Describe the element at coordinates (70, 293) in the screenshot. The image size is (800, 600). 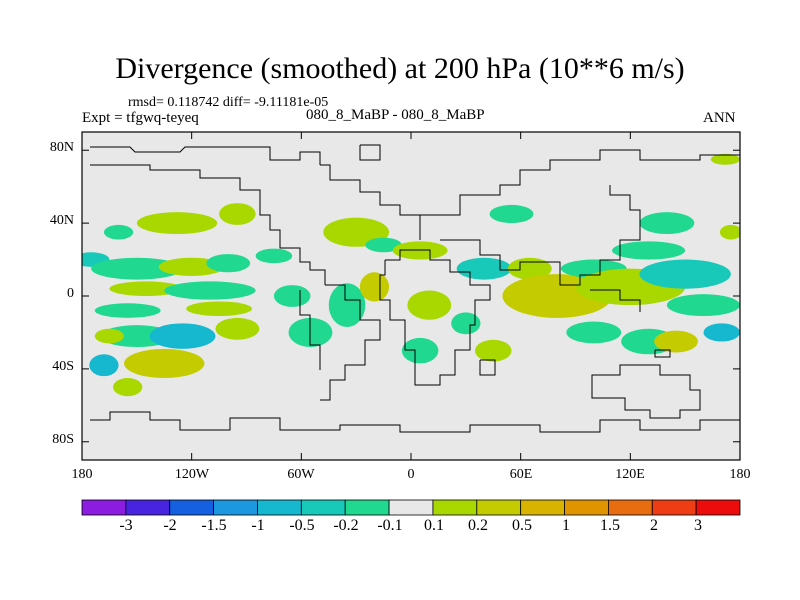
I see `lat-tick-label: 0` at that location.